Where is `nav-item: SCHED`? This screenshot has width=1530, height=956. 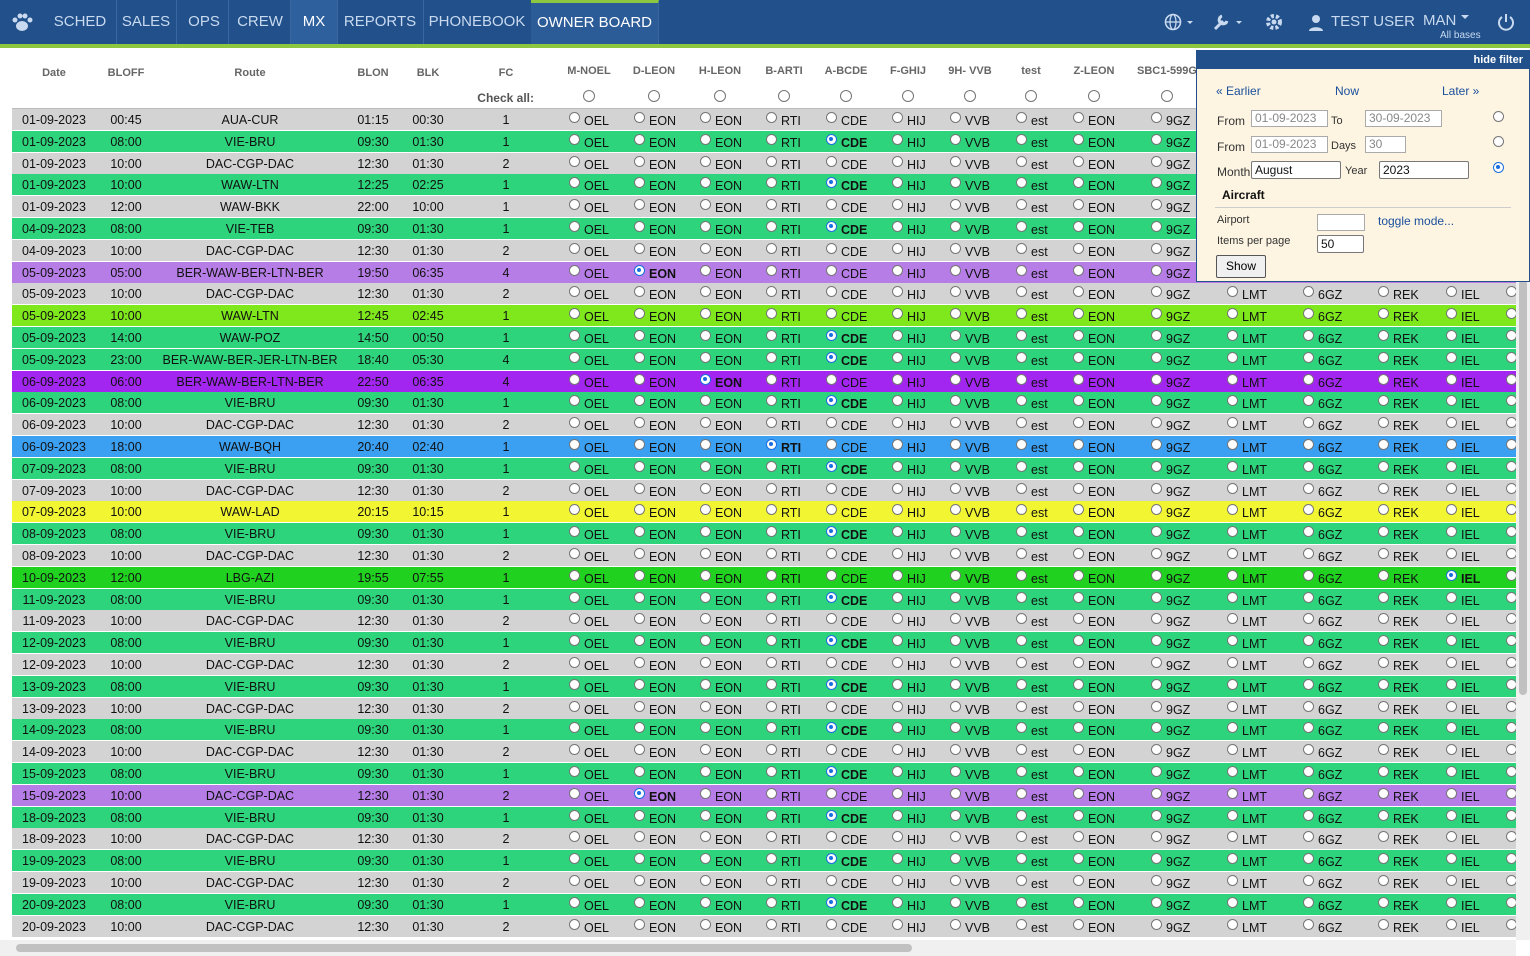 nav-item: SCHED is located at coordinates (80, 22).